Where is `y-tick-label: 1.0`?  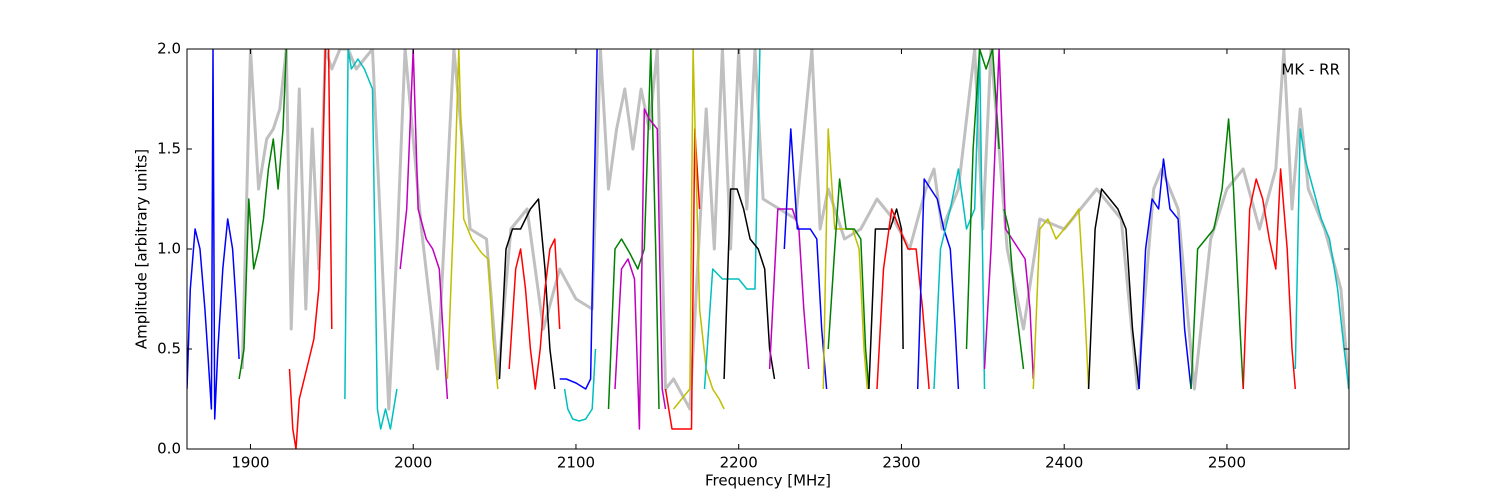
y-tick-label: 1.0 is located at coordinates (169, 249).